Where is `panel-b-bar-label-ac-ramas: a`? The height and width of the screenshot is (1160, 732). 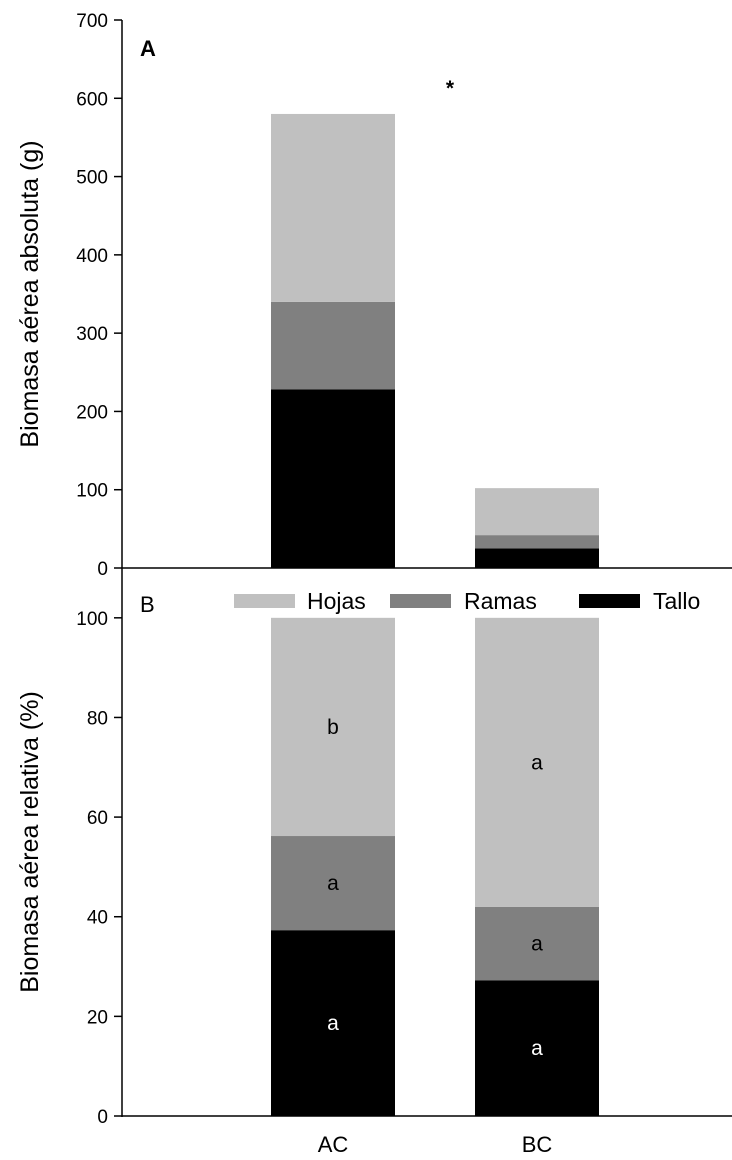 panel-b-bar-label-ac-ramas: a is located at coordinates (333, 883).